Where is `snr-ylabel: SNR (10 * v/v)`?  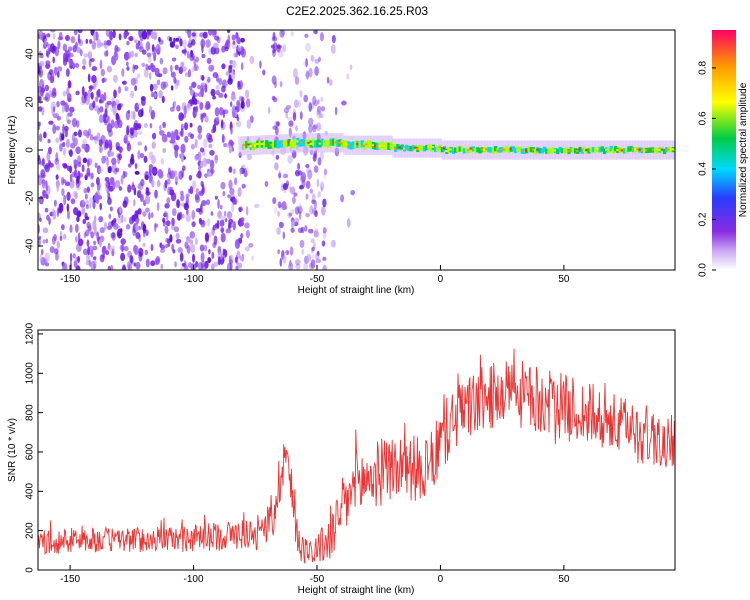
snr-ylabel: SNR (10 * v/v) is located at coordinates (12, 450).